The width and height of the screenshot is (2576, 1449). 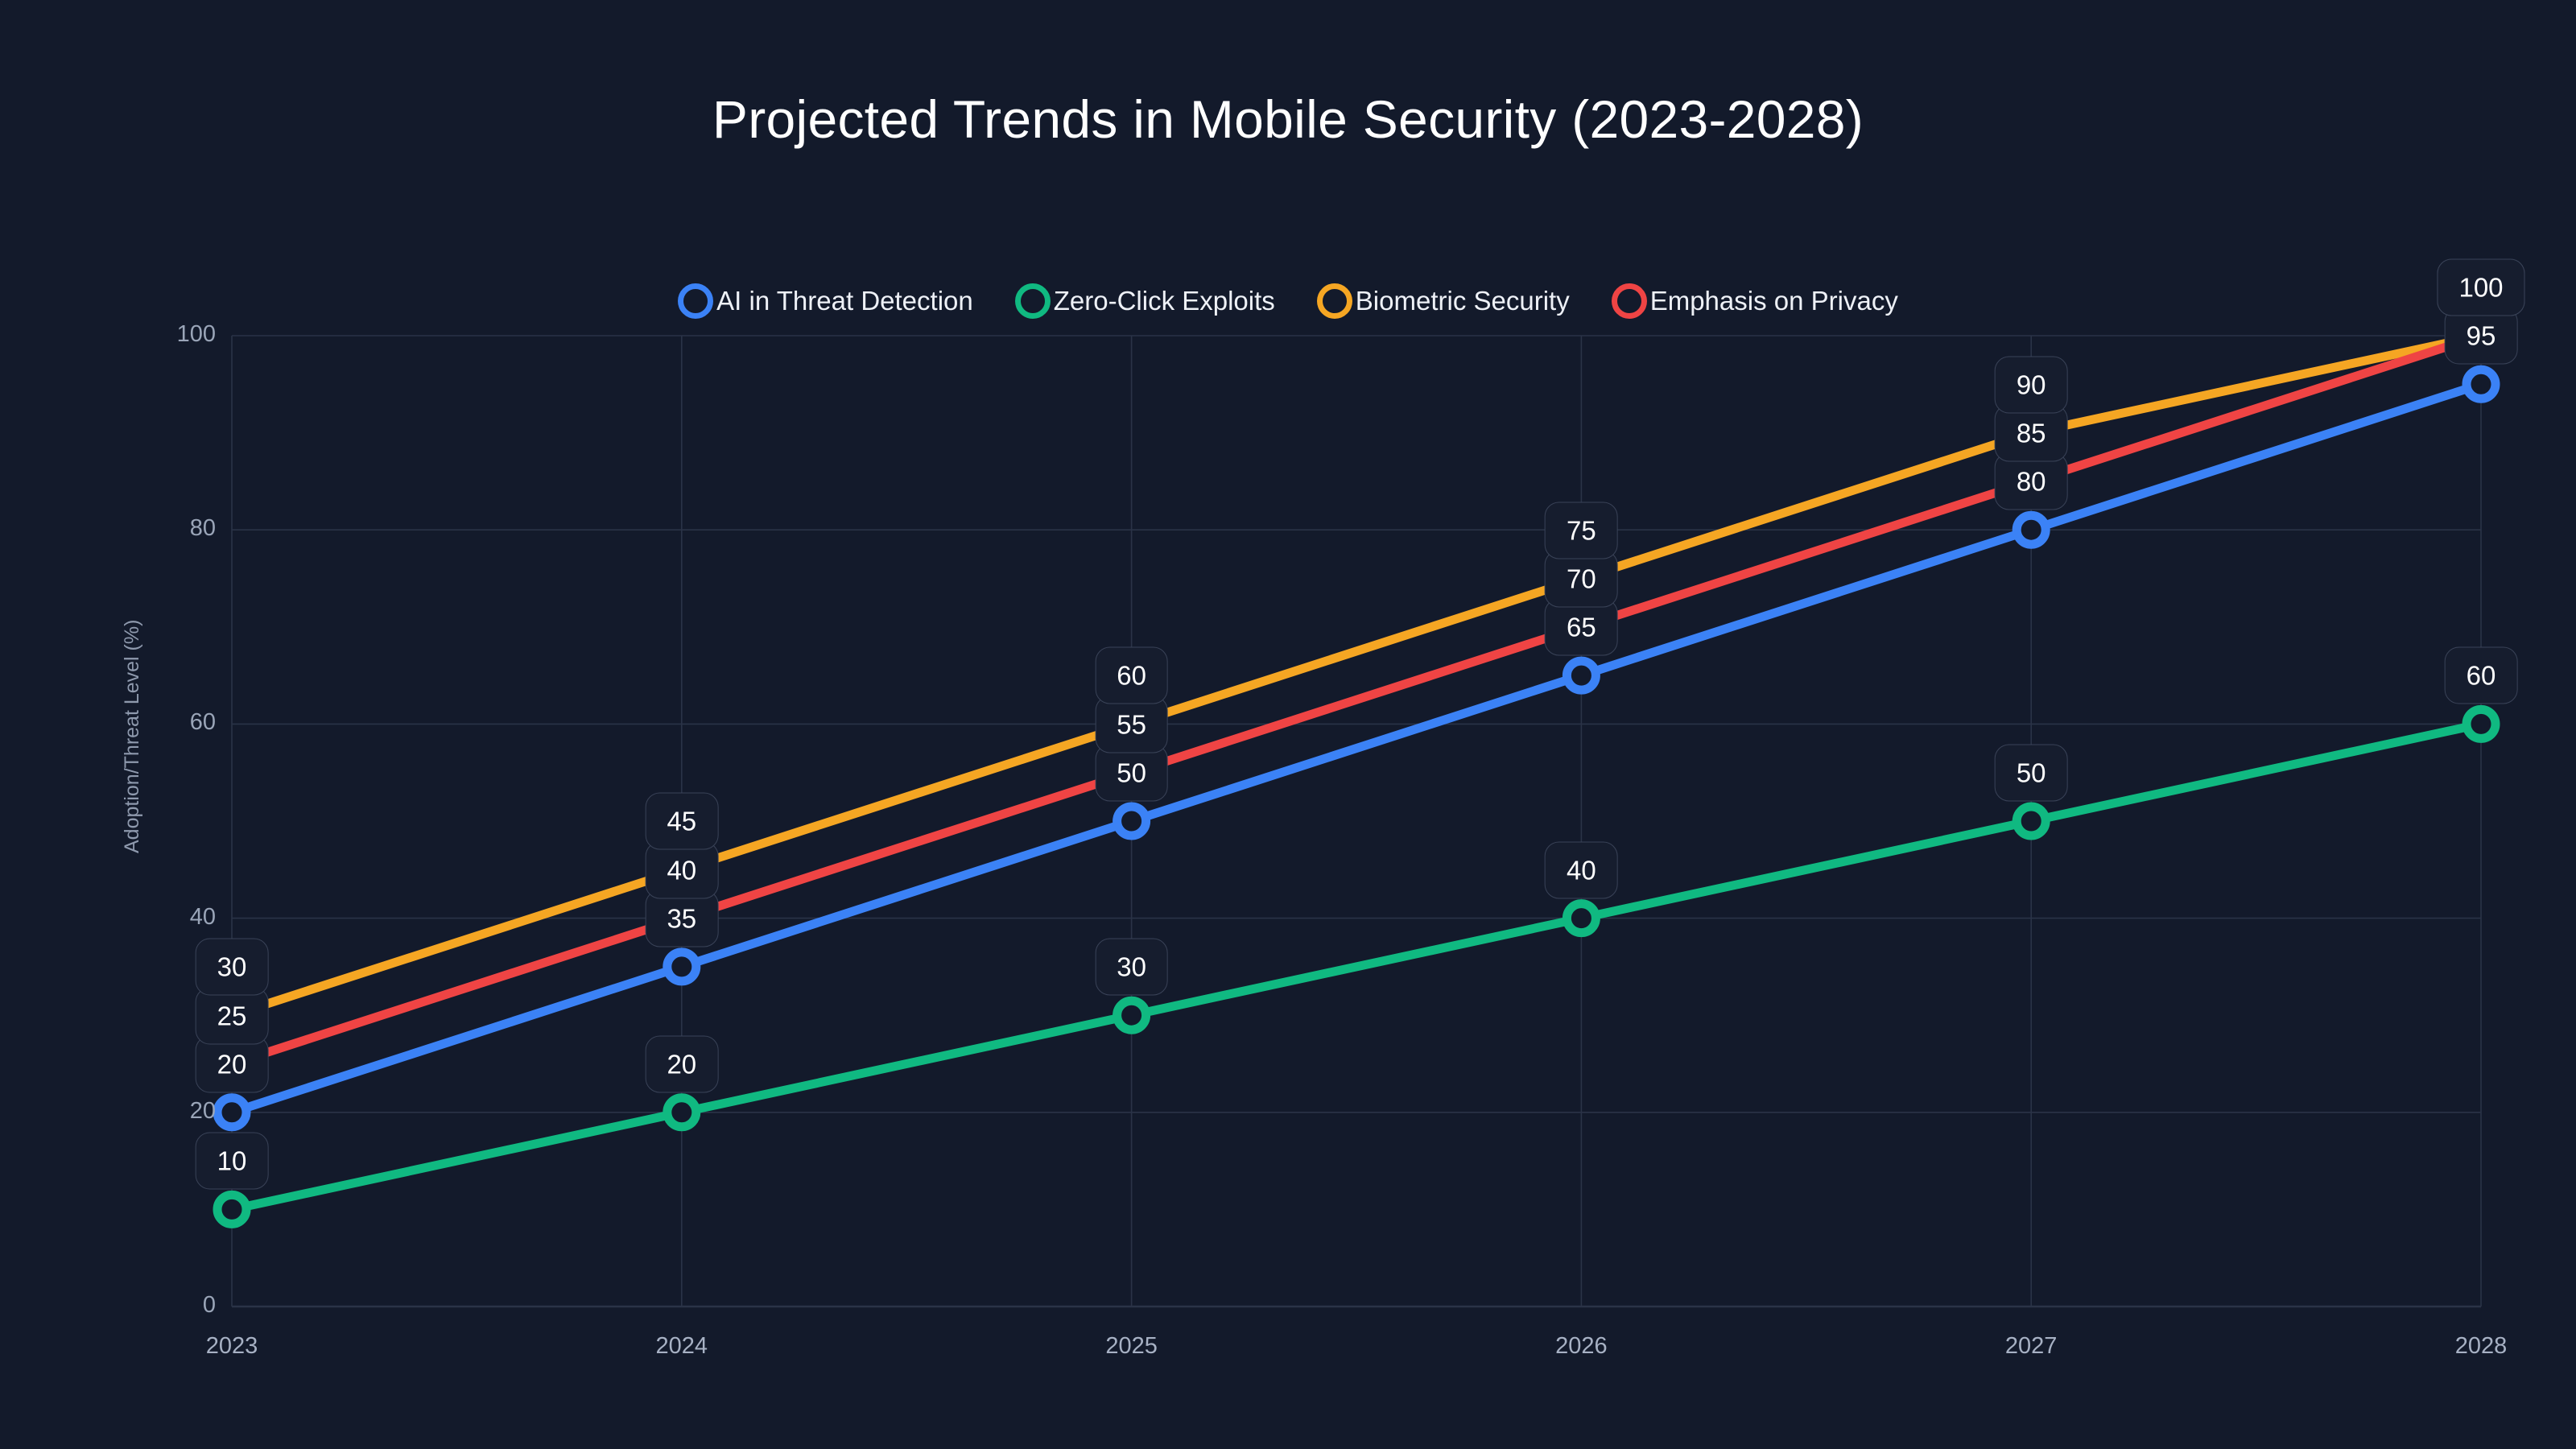 I want to click on data-point-label: 65, so click(x=1581, y=627).